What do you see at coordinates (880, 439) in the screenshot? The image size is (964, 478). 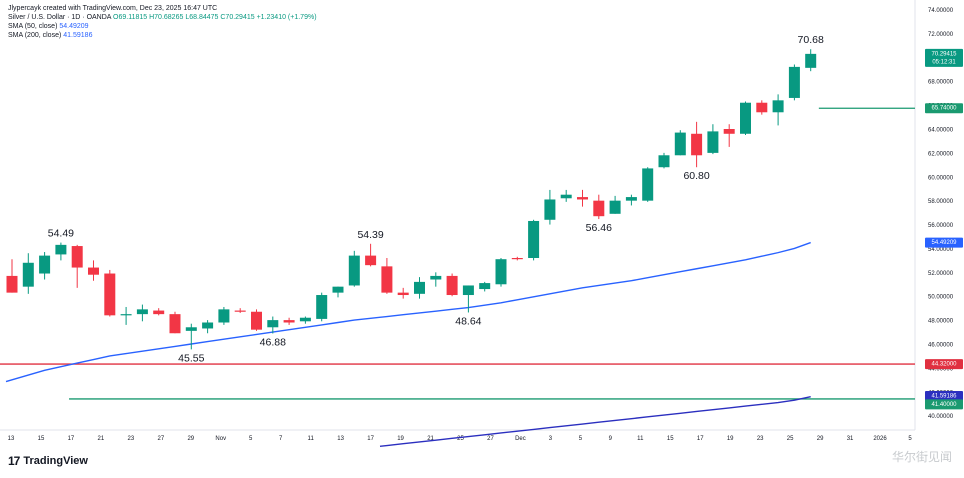 I see `x-tick-label: 2026` at bounding box center [880, 439].